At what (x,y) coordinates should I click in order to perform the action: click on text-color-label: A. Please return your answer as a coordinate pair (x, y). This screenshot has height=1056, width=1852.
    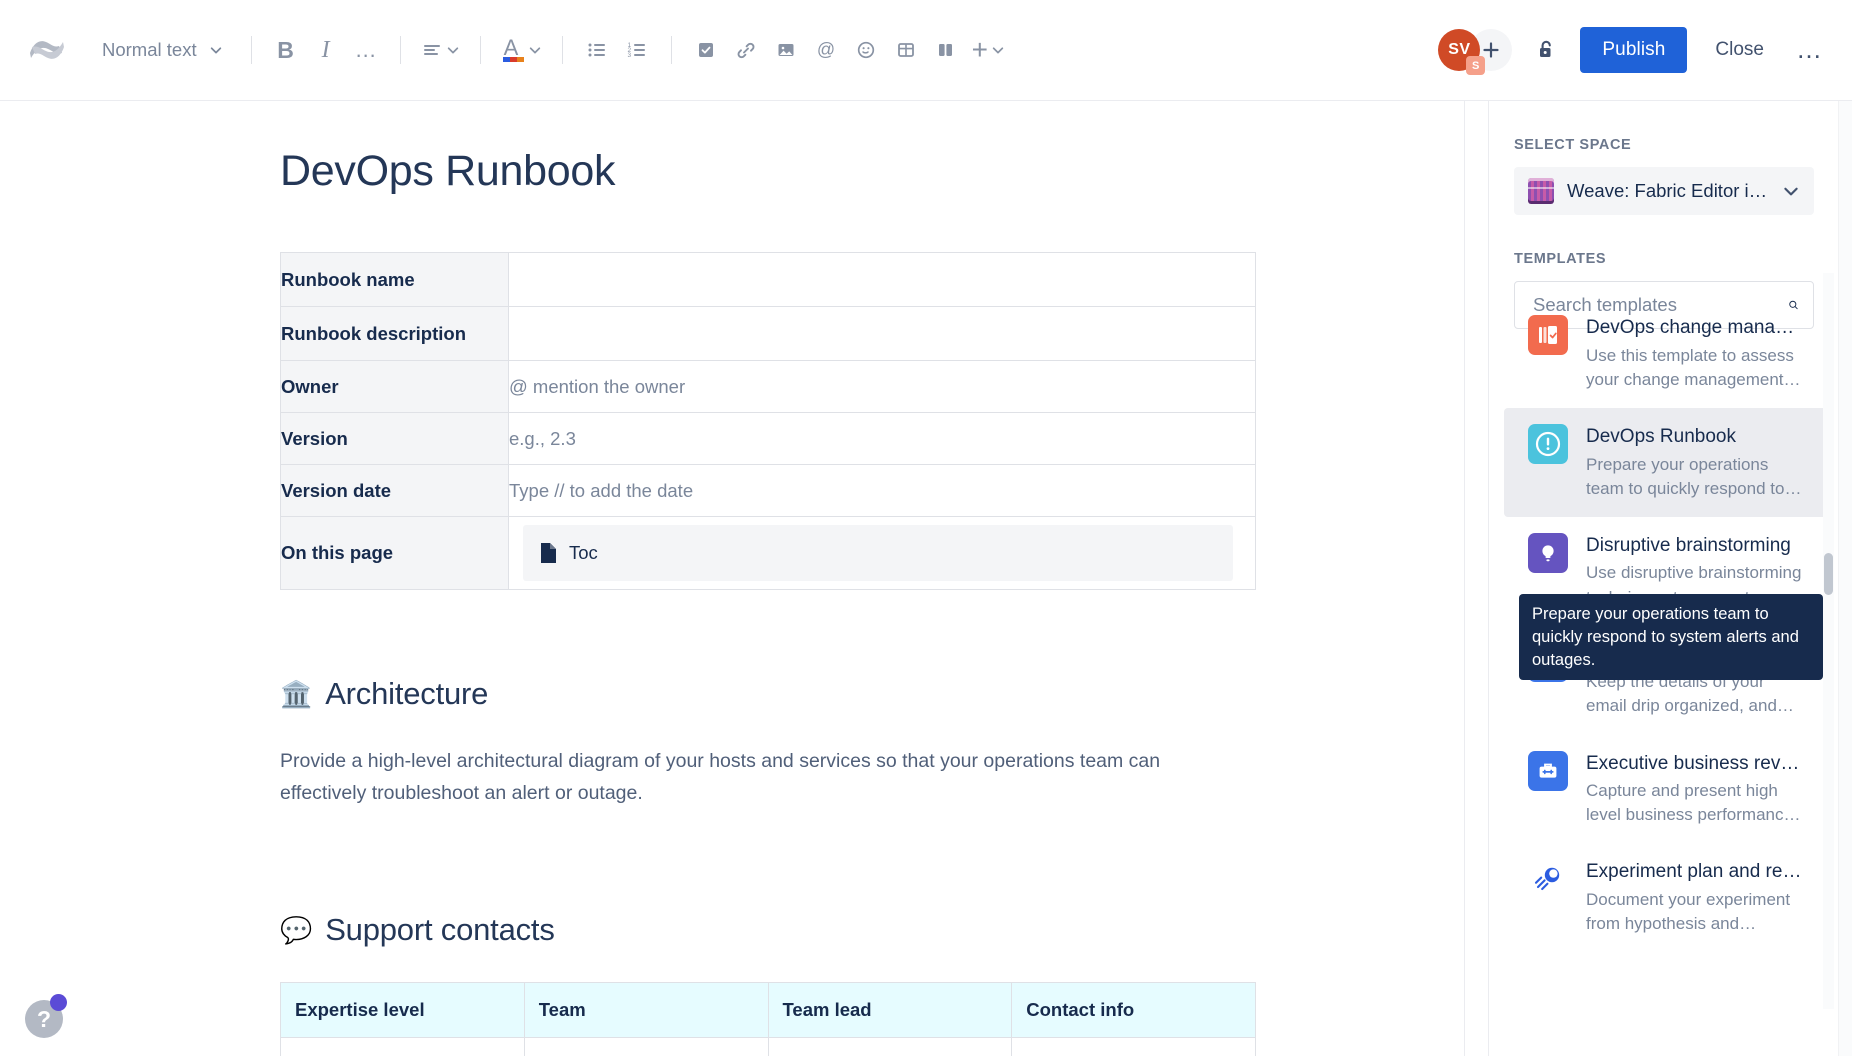
    Looking at the image, I should click on (511, 47).